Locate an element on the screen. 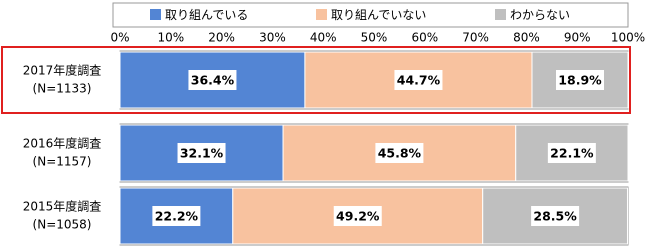  value-label: 49.2% is located at coordinates (358, 216).